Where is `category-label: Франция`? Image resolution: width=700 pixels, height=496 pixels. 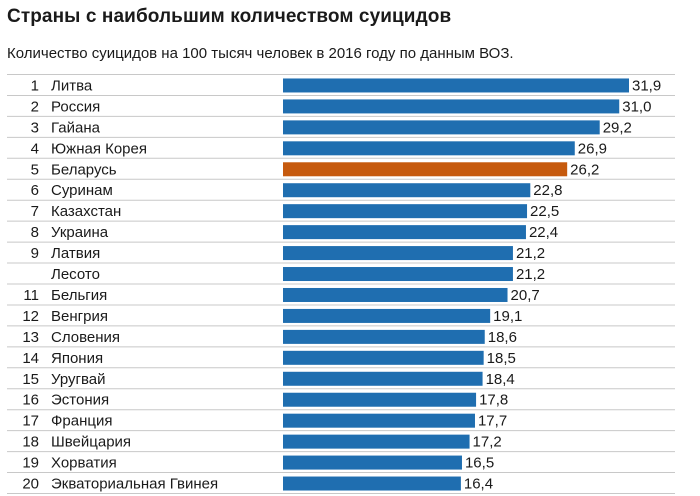 category-label: Франция is located at coordinates (81, 421).